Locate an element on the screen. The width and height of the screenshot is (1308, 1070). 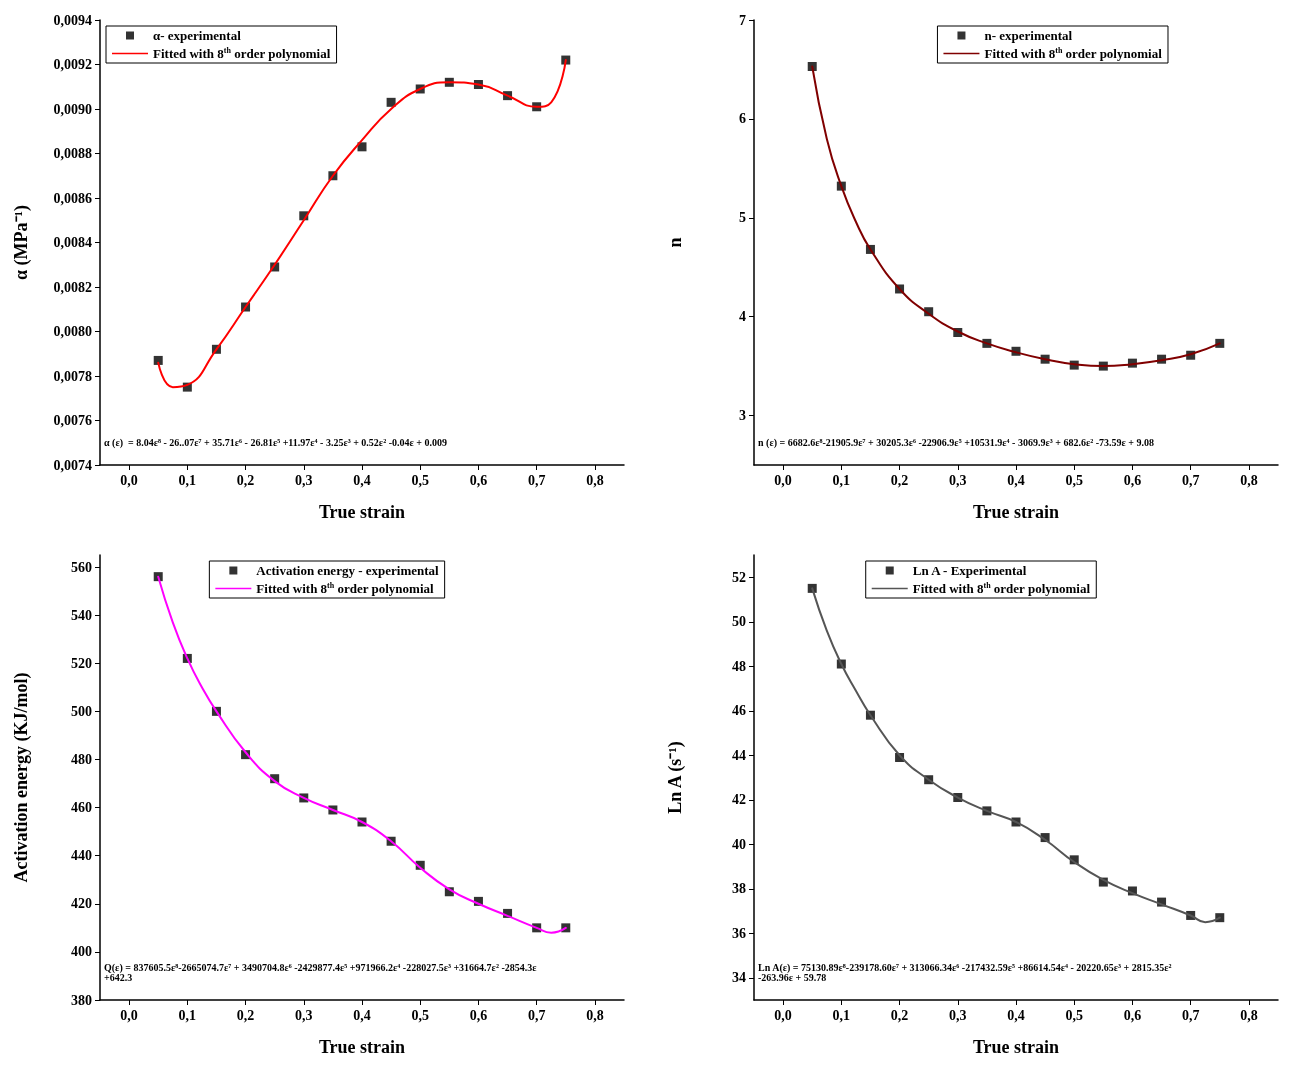
y-tick-label: 520 is located at coordinates (81, 663).